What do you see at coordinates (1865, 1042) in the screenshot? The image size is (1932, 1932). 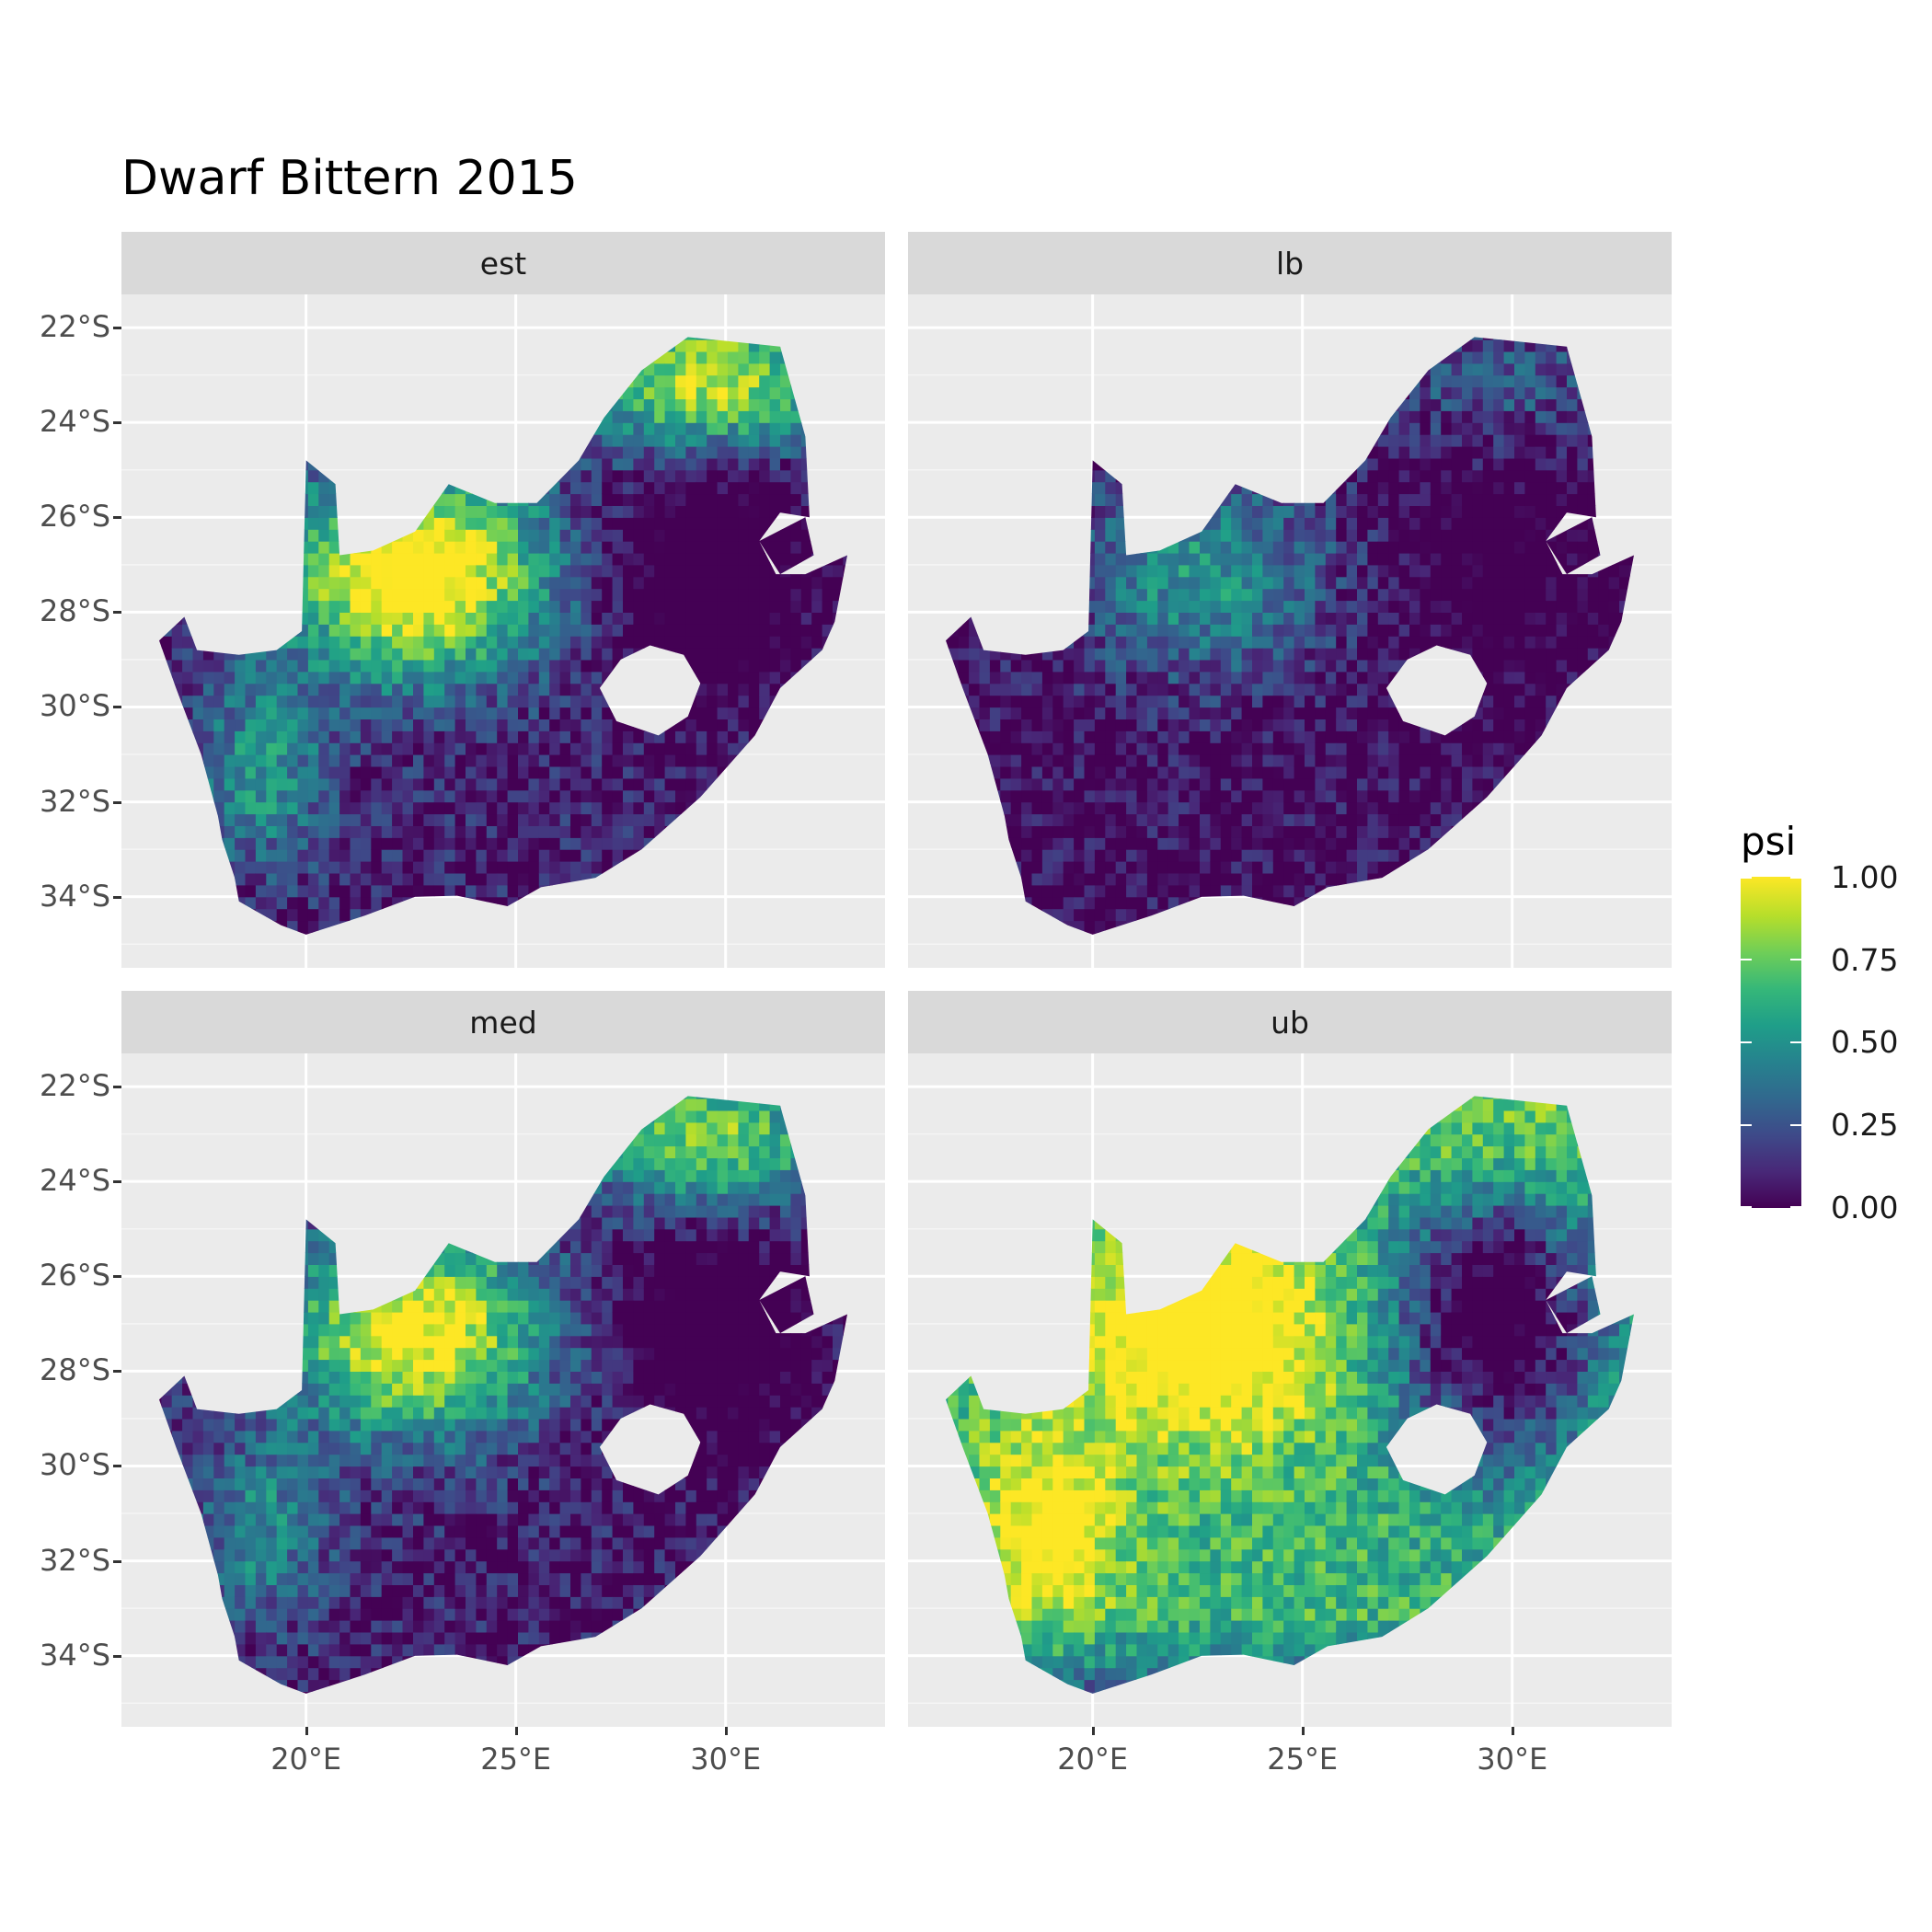 I see `legend-label-050: 0.50` at bounding box center [1865, 1042].